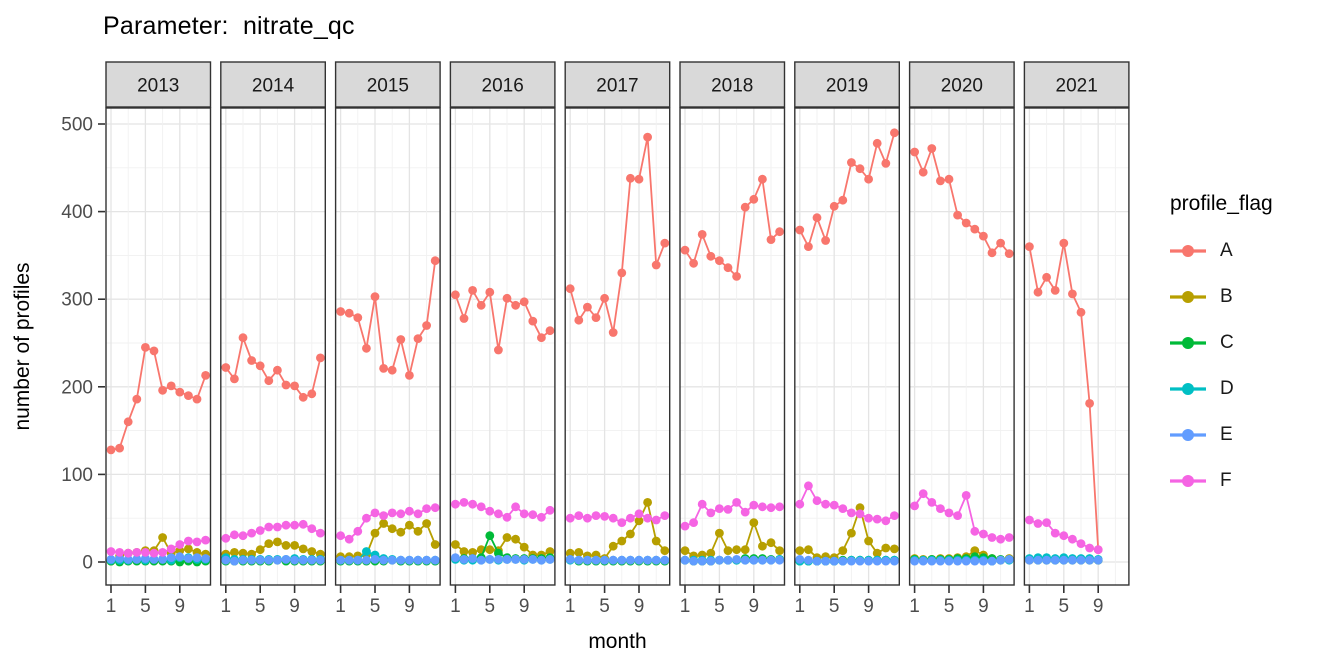 This screenshot has height=672, width=1344. I want to click on data-point-B-2018-m7, so click(736, 550).